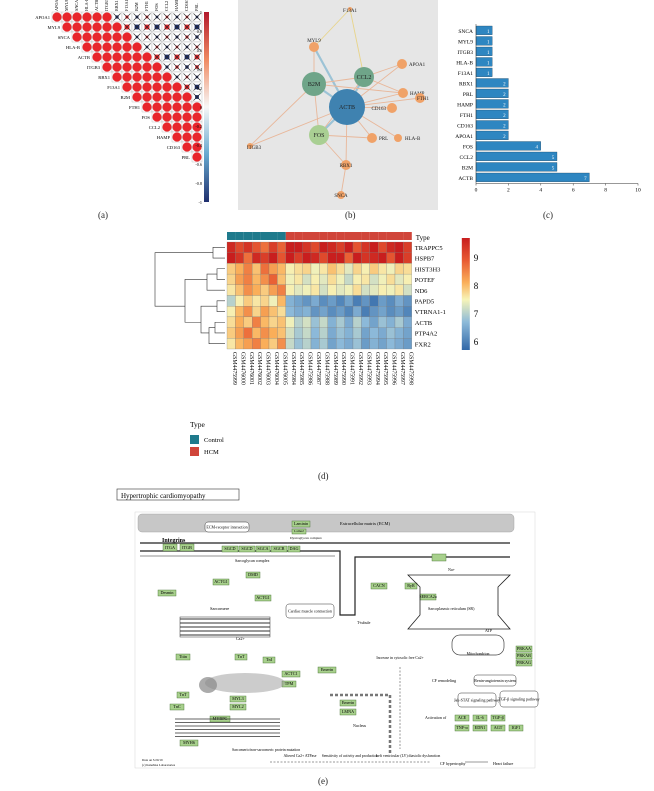 This screenshot has width=654, height=791. What do you see at coordinates (268, 368) in the screenshot?
I see `heatmap-col-label: GSM4476003` at bounding box center [268, 368].